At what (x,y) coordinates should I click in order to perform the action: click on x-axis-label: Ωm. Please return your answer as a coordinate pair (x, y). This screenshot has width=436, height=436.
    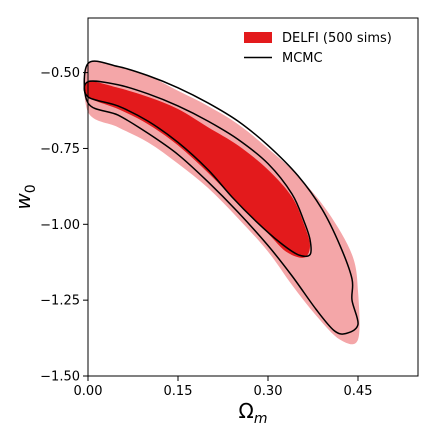
    Looking at the image, I should click on (253, 413).